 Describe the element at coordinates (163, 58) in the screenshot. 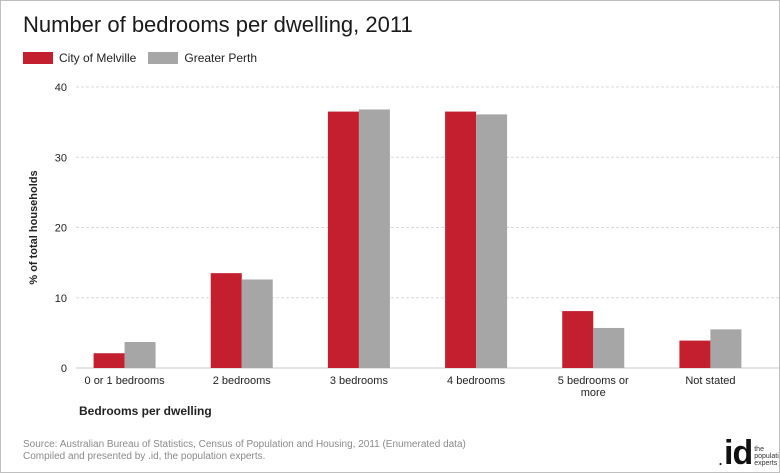

I see `legend-swatch-perth` at that location.